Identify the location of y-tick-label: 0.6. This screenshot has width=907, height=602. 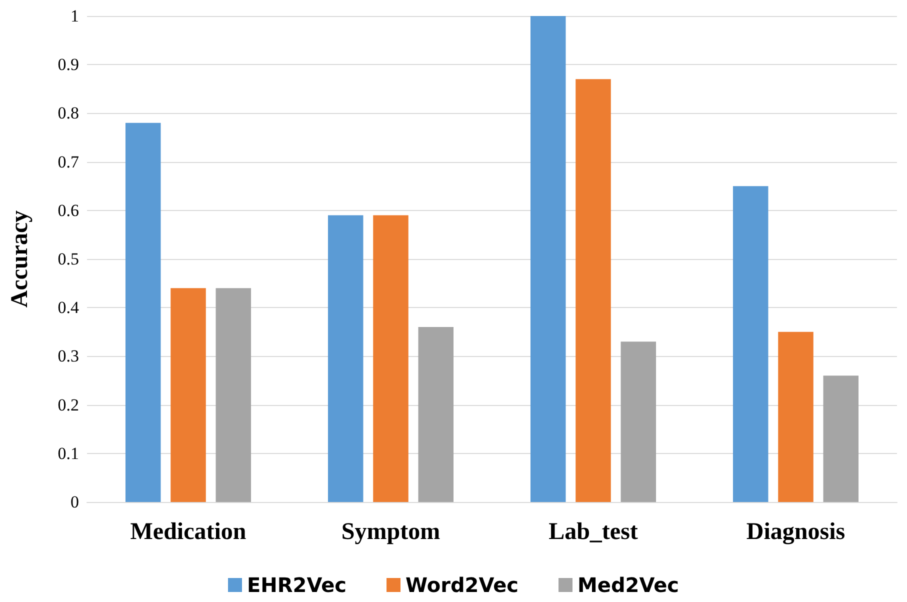
(68, 210).